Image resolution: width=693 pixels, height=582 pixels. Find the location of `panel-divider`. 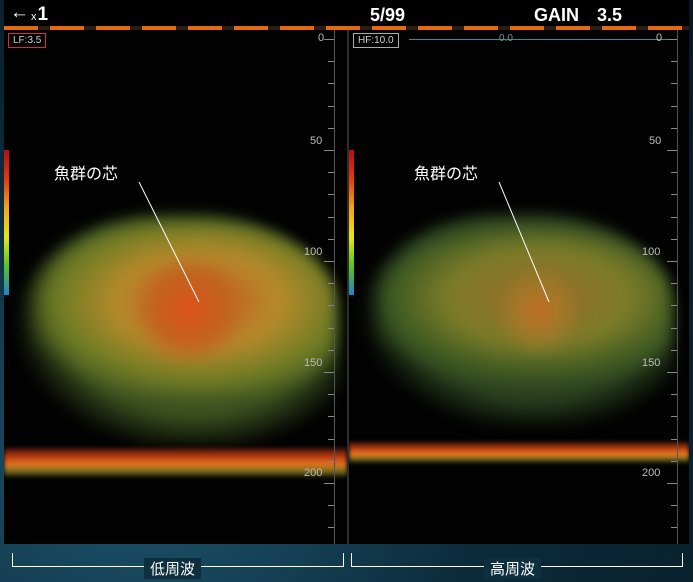

panel-divider is located at coordinates (348, 287).